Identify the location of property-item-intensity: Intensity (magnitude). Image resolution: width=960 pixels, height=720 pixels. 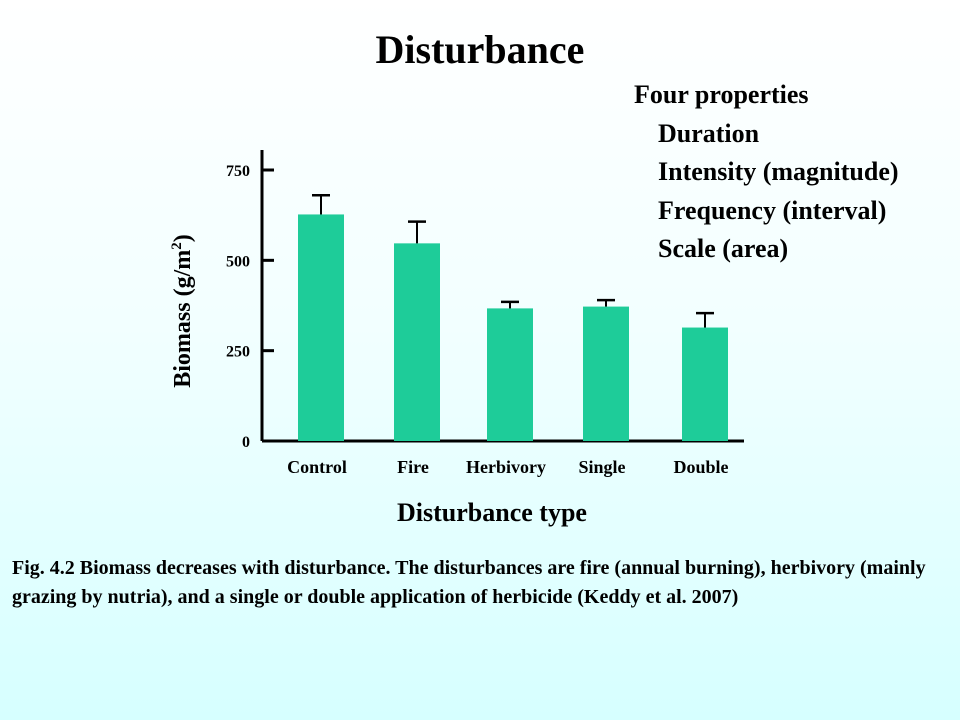
(778, 171).